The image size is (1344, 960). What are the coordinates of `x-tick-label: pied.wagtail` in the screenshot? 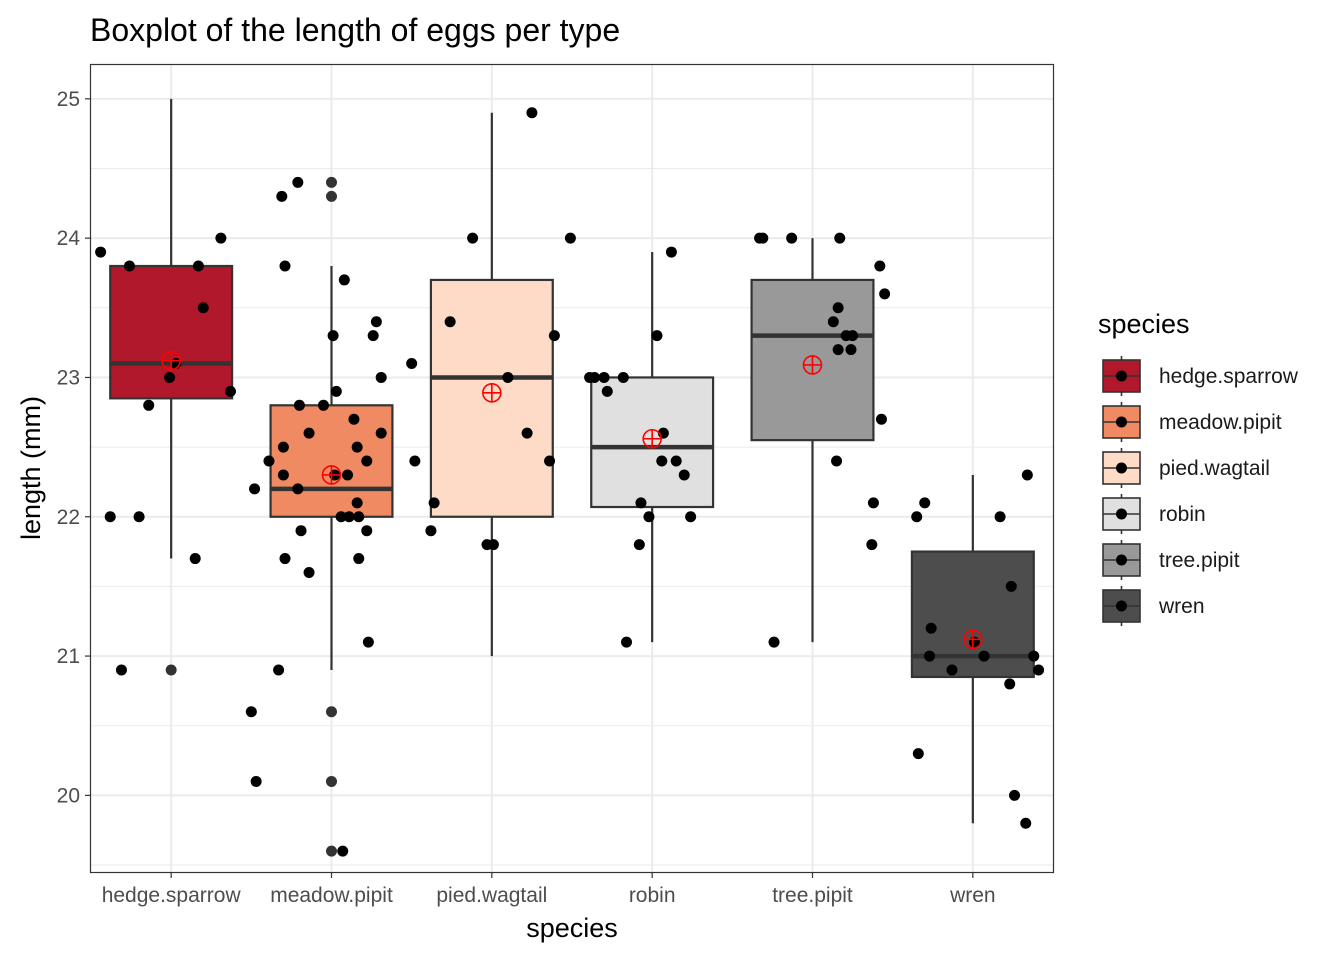 It's located at (491, 895).